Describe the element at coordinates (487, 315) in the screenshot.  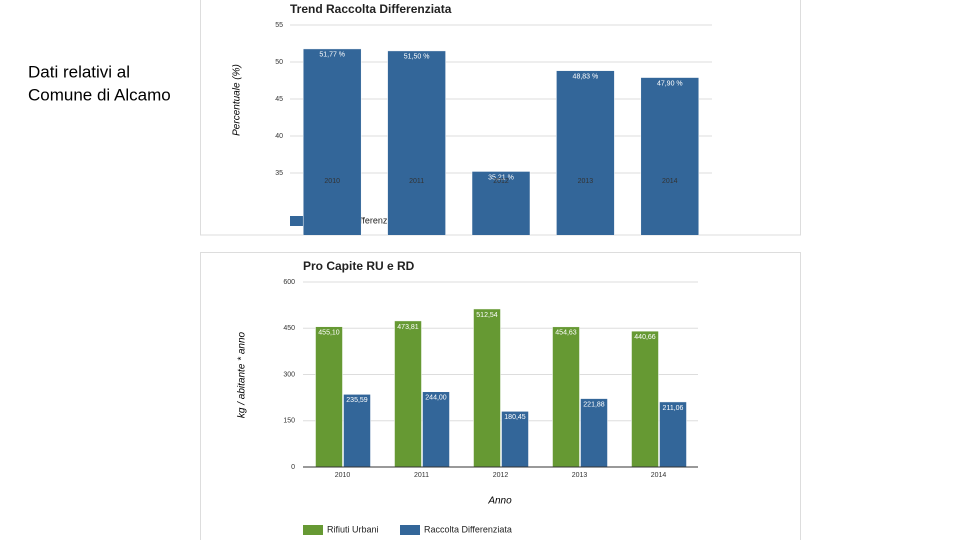
I see `value-label: 512,54` at that location.